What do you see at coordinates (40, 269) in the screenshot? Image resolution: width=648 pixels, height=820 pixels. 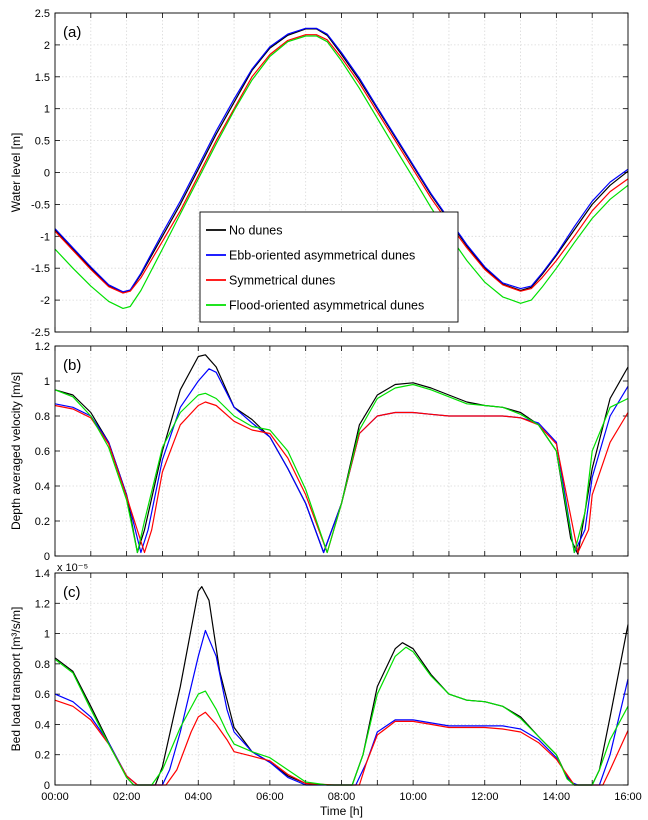 I see `y-tick-label: -1.5` at bounding box center [40, 269].